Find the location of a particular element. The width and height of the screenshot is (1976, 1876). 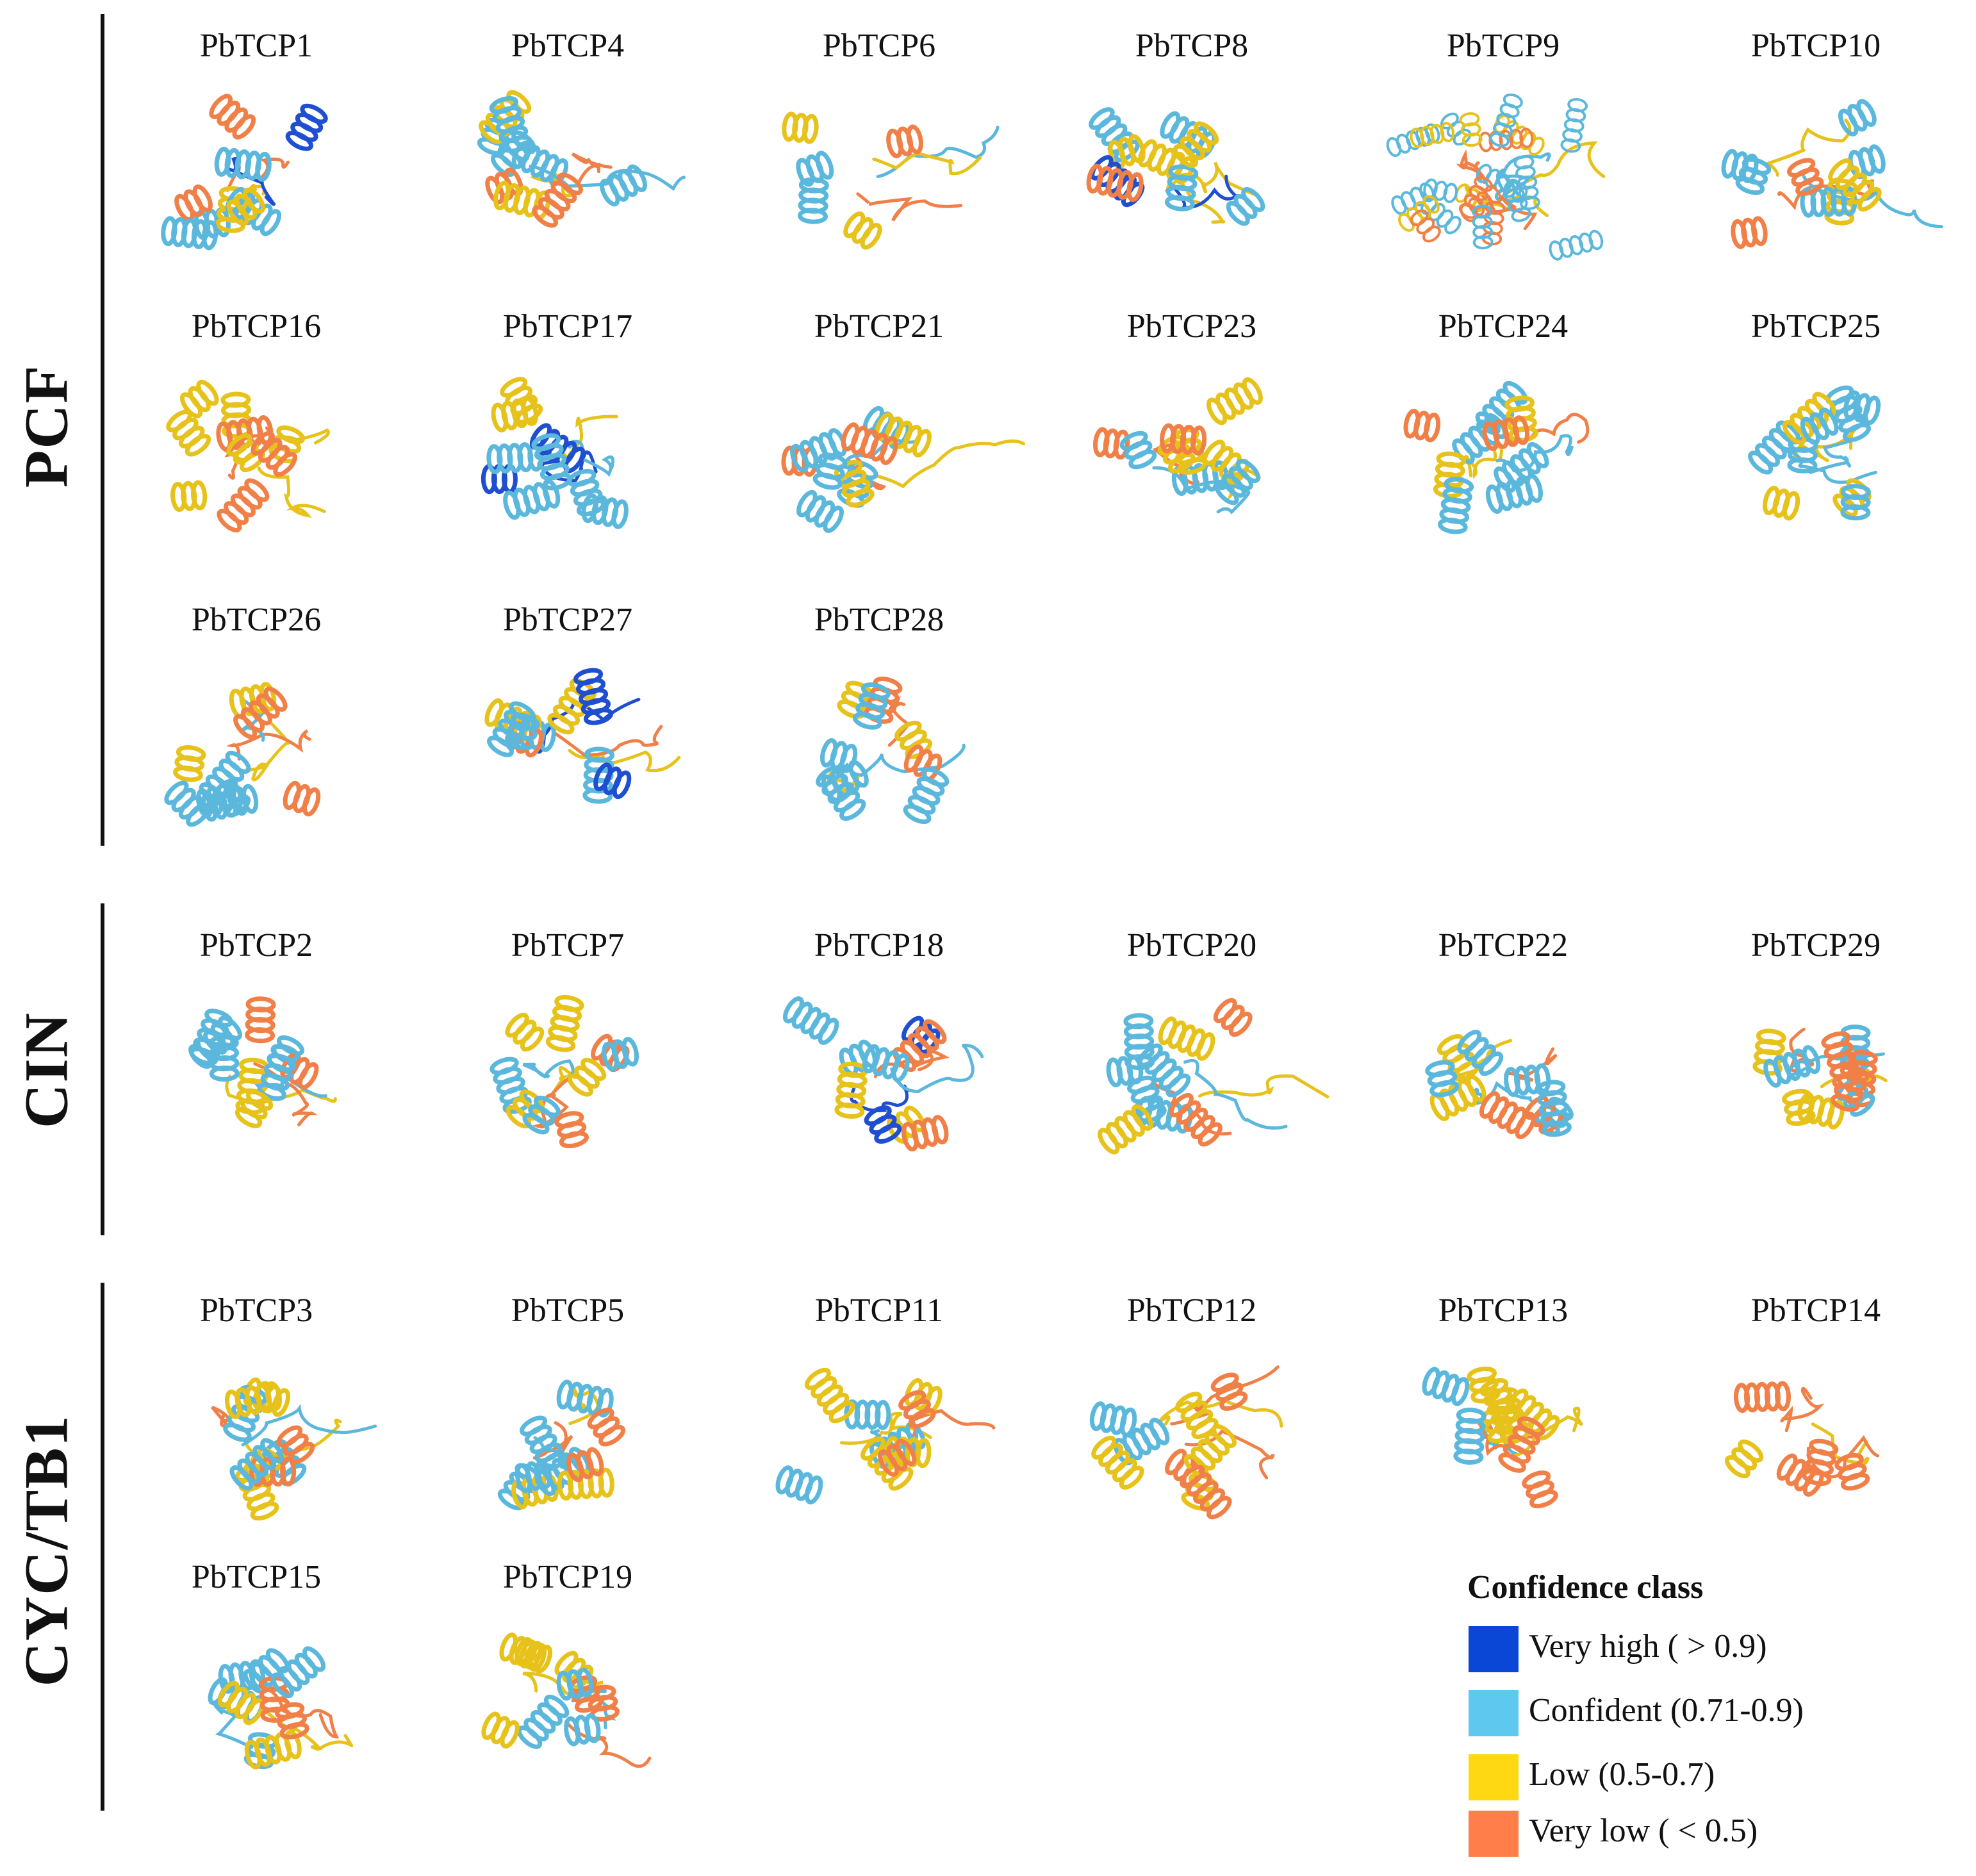

structure-pbtcp4 is located at coordinates (581, 159).